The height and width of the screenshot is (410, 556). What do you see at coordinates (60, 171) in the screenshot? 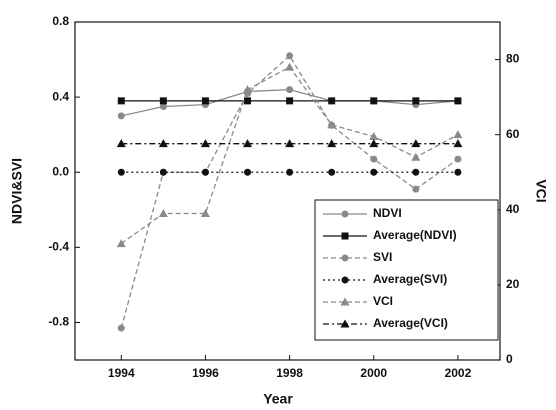
I see `y-tick-label: 0.0` at bounding box center [60, 171].